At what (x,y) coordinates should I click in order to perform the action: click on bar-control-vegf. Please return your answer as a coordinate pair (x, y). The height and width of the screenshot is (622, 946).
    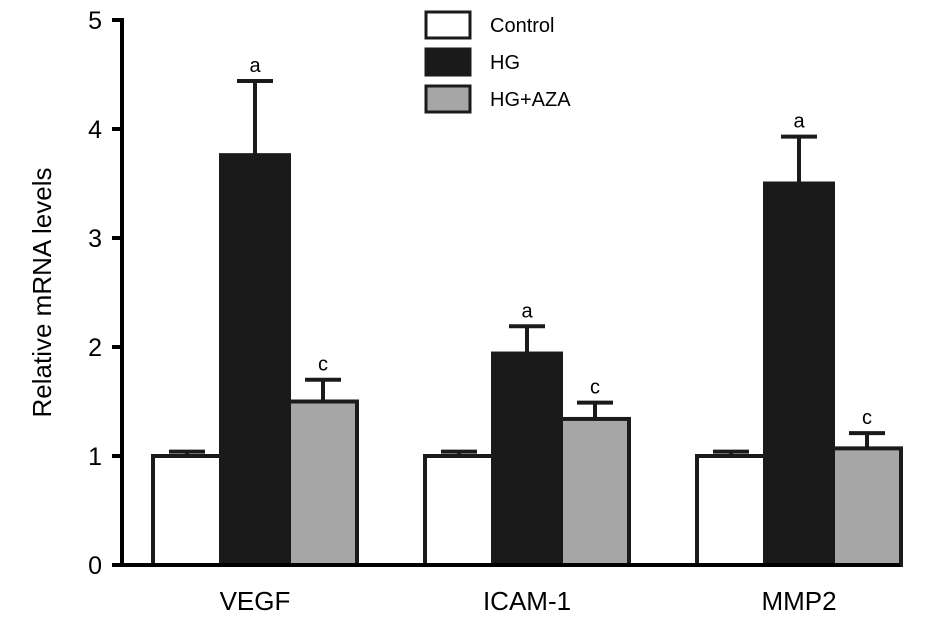
    Looking at the image, I should click on (187, 510).